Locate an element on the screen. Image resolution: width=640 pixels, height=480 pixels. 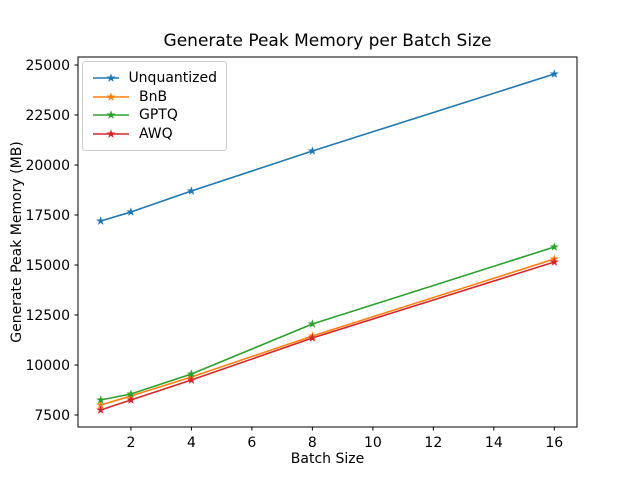
x-tick-label: 6 is located at coordinates (251, 443).